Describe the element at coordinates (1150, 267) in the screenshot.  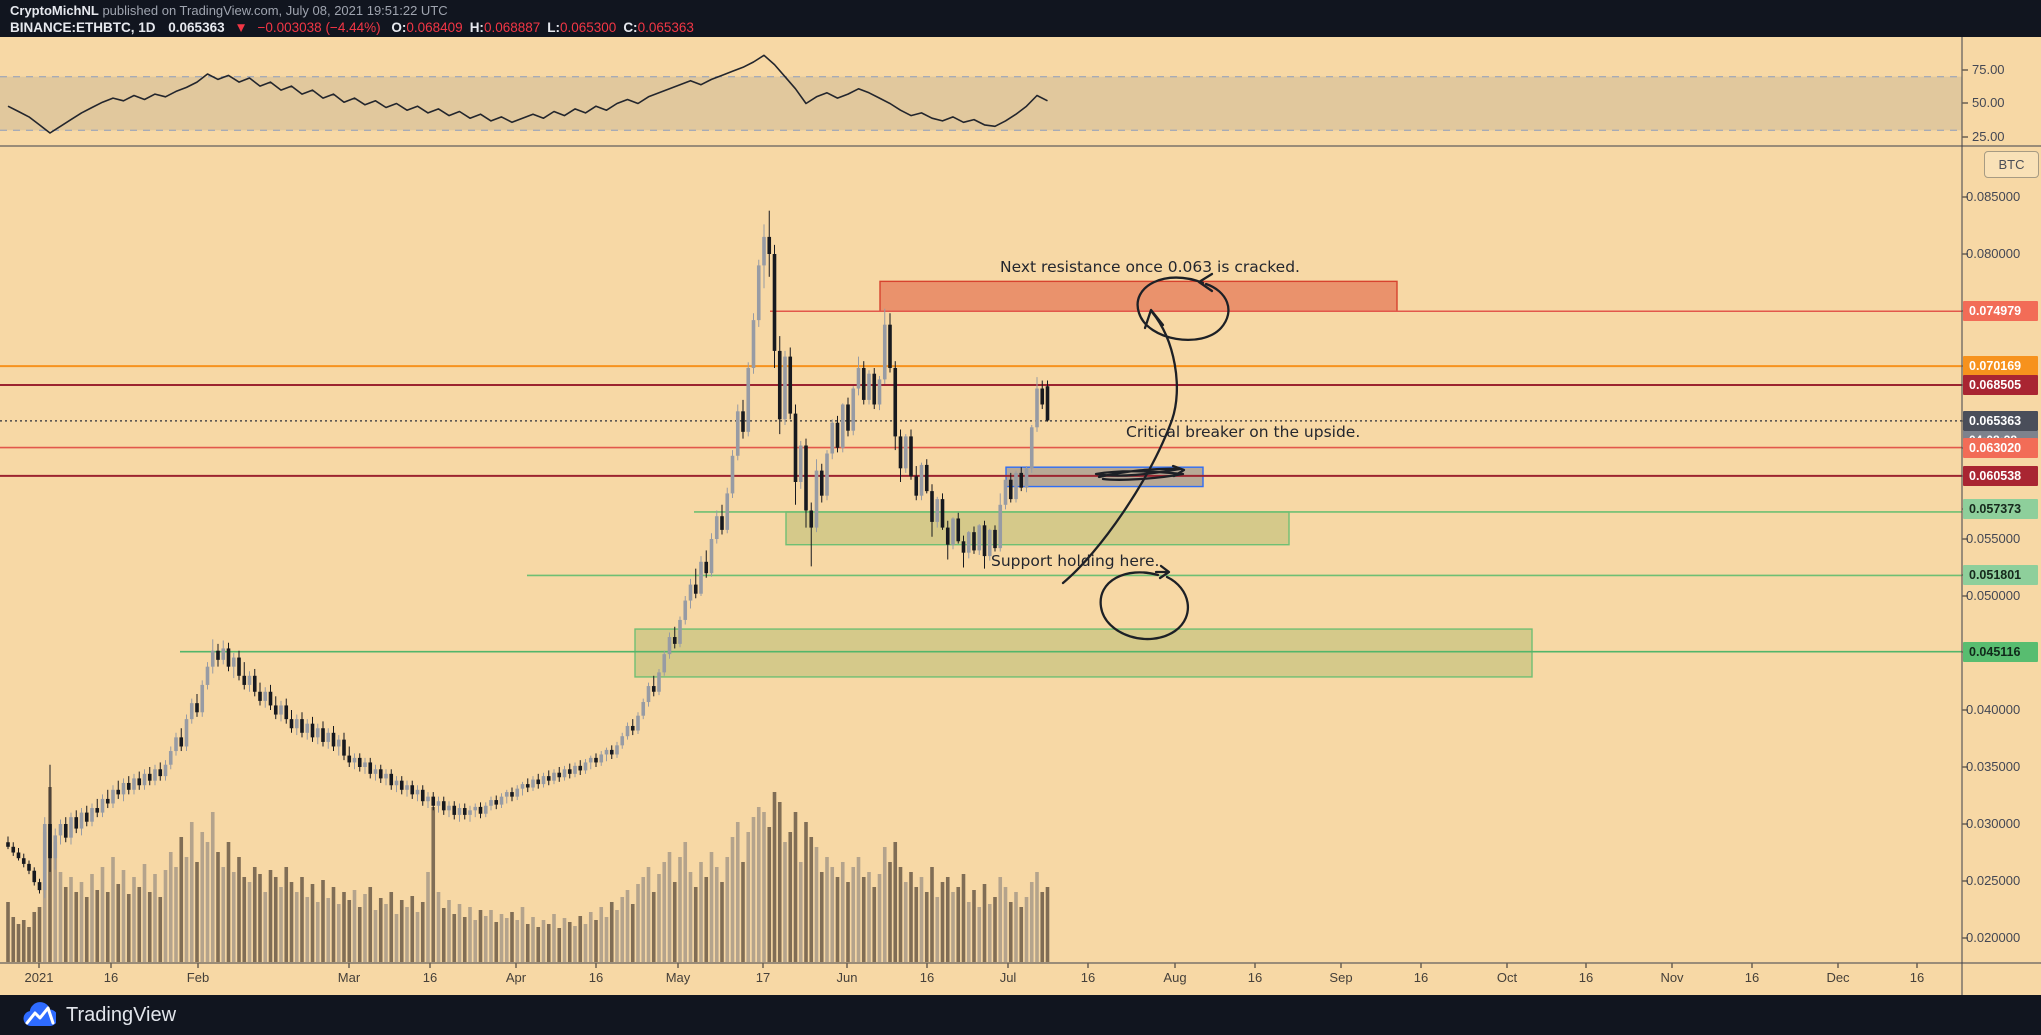
I see `annotation-text: Next resistance once 0.063 is cracked.` at that location.